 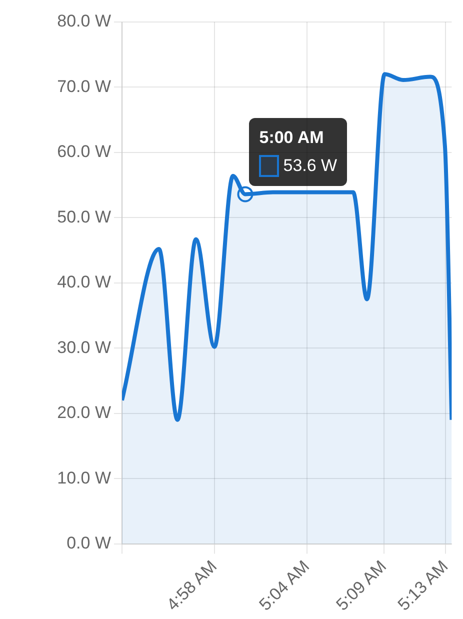 I want to click on y-tick-label: 30.0 W, so click(x=84, y=347).